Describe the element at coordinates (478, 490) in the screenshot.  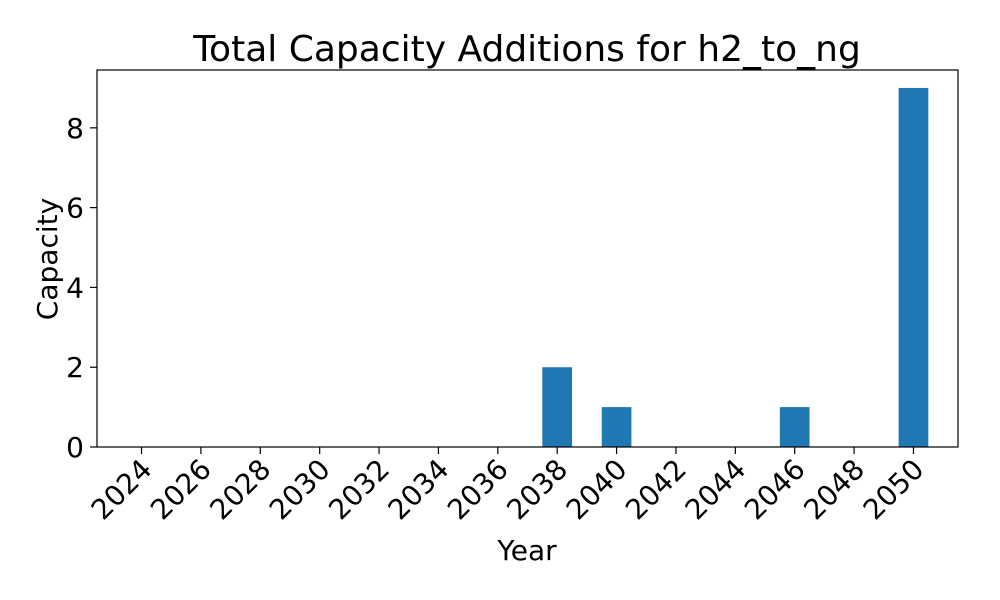
I see `x-tick-label-2036: 2036` at that location.